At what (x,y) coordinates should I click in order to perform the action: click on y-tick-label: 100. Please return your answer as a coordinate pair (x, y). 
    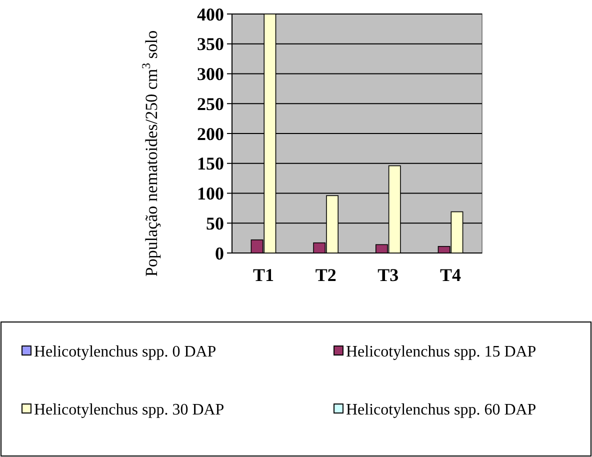
    Looking at the image, I should click on (210, 194).